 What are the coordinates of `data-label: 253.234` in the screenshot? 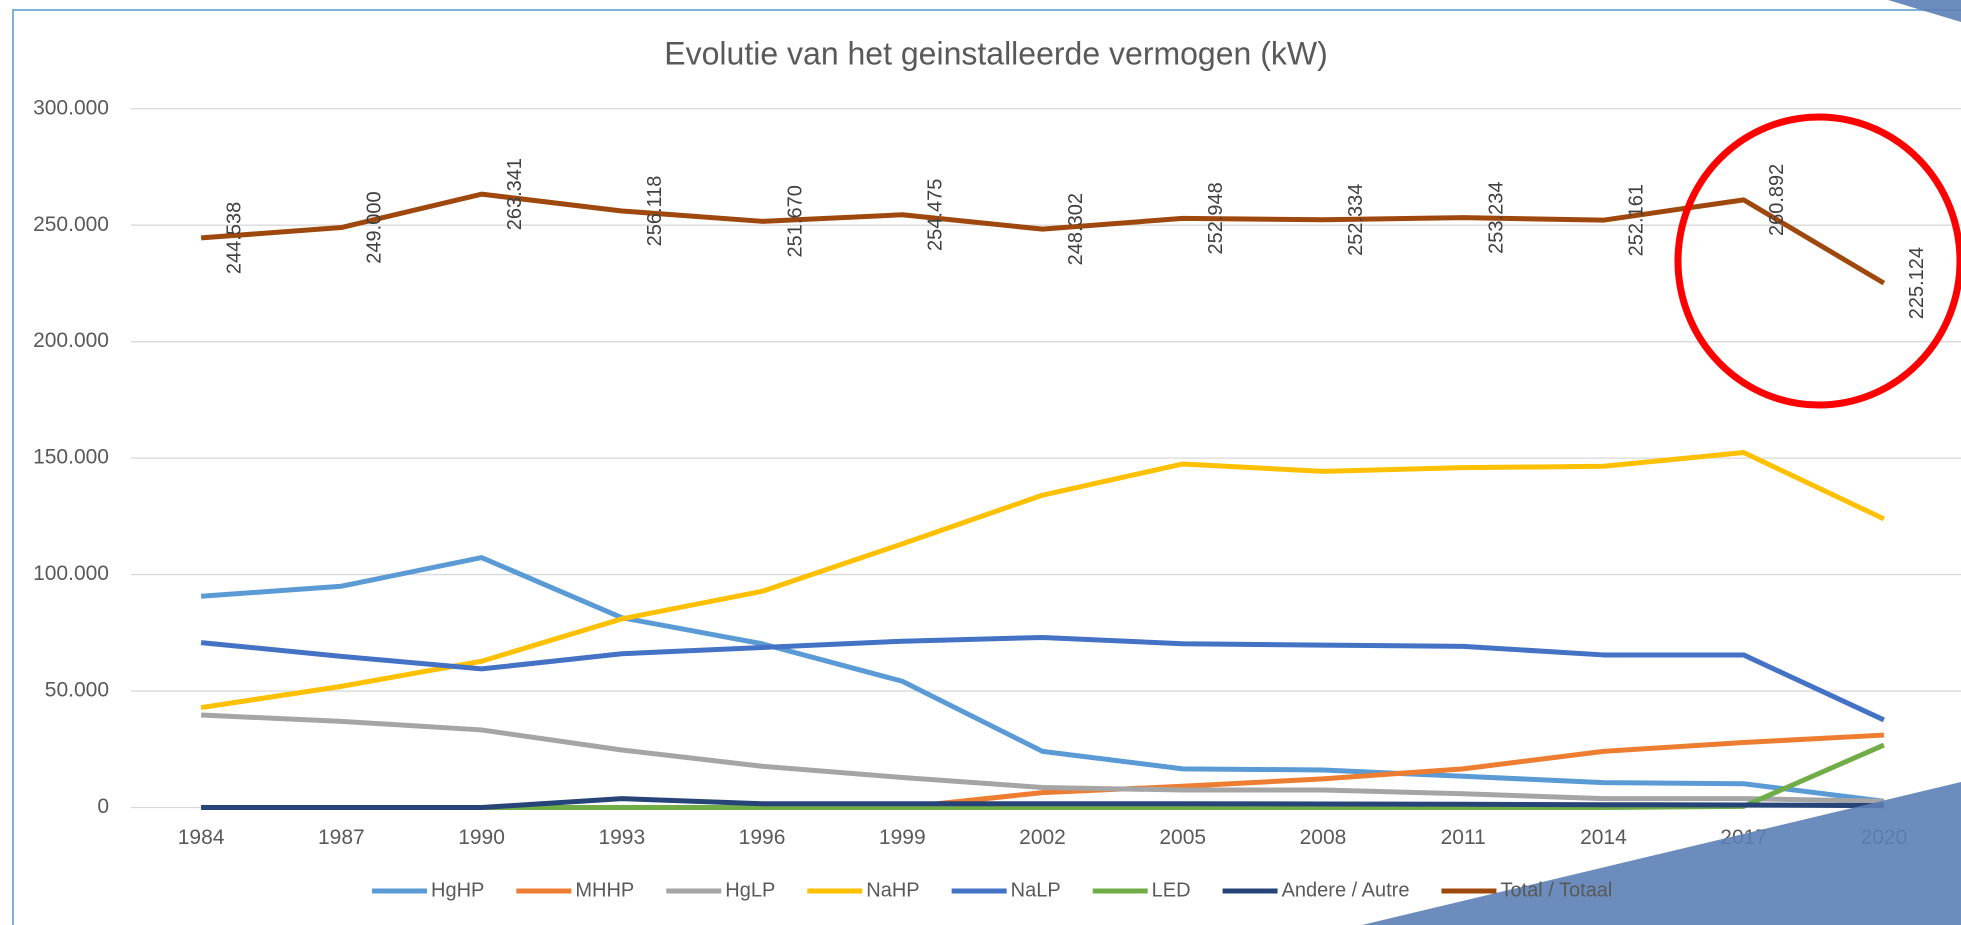 It's located at (1496, 218).